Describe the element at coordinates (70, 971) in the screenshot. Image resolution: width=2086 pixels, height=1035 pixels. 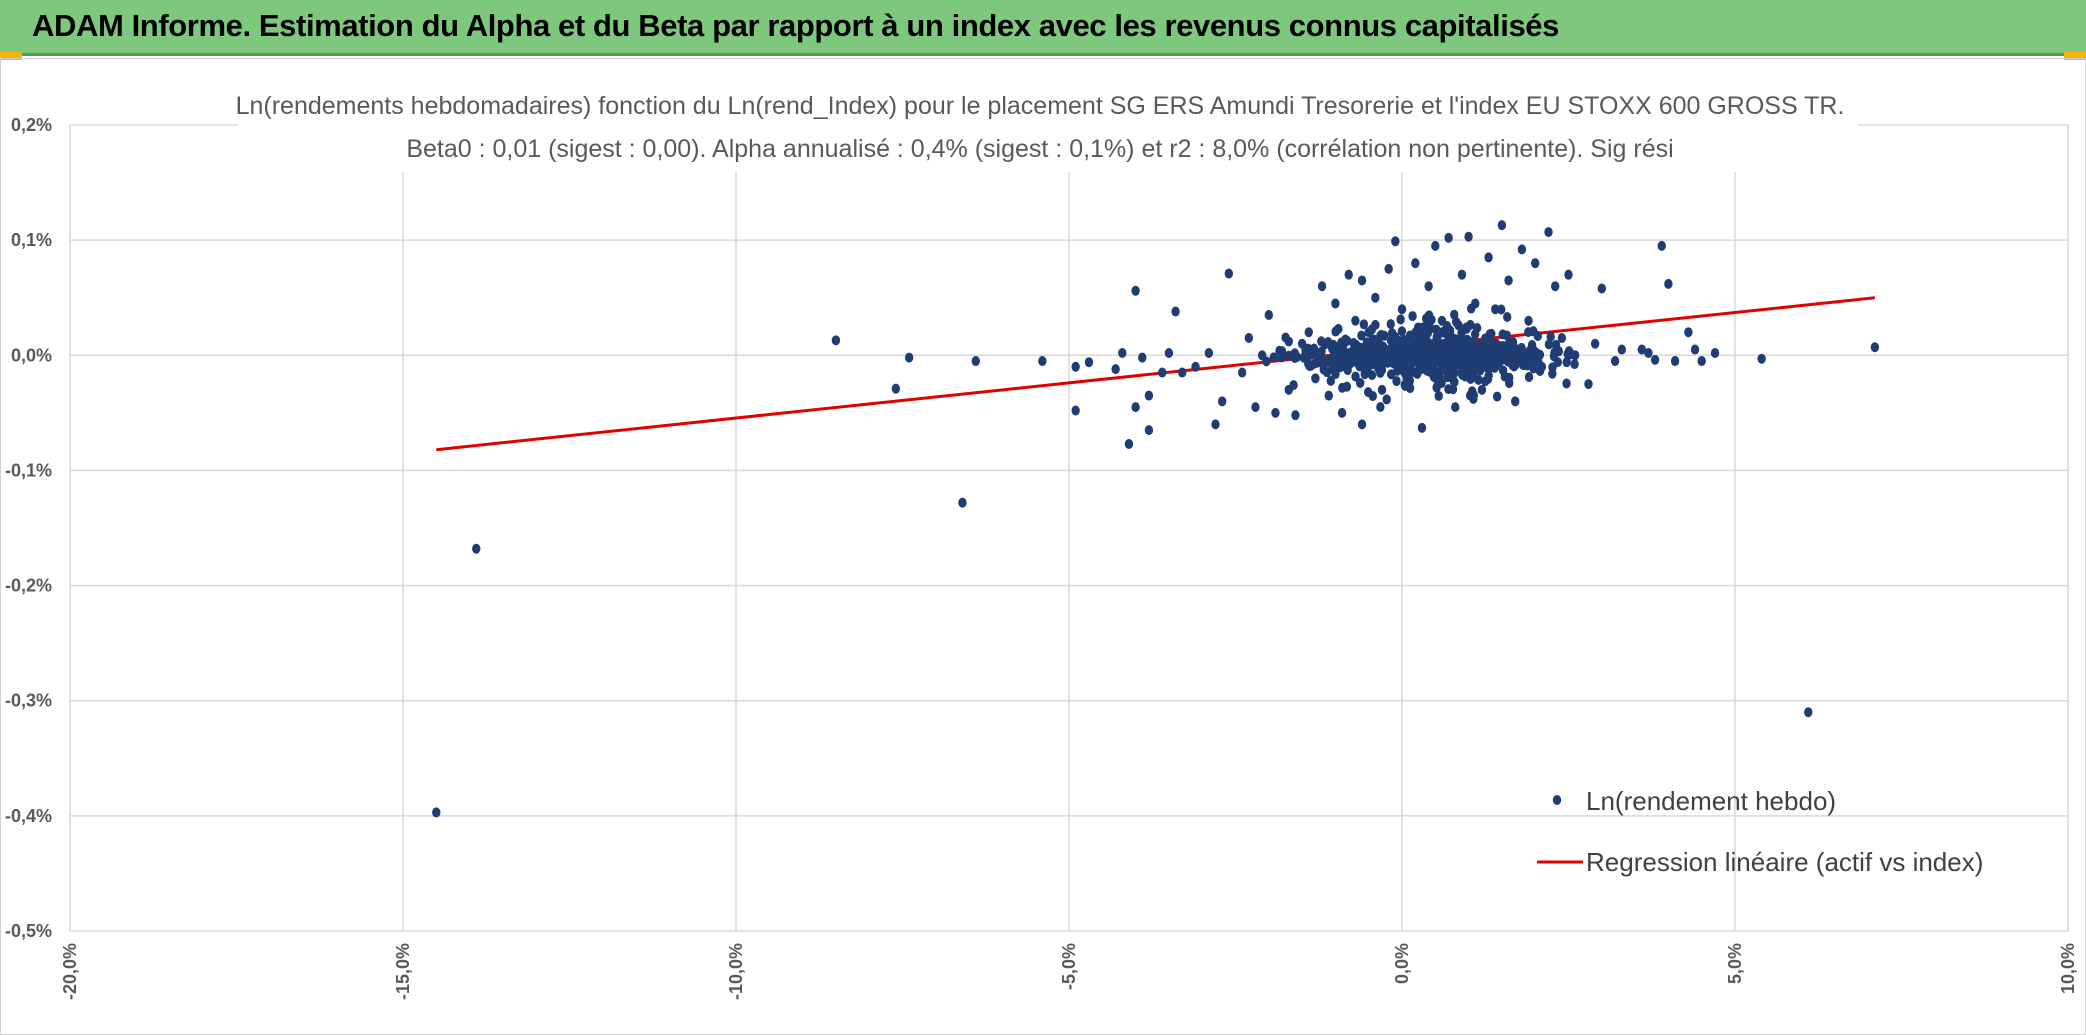
I see `x-tick-label: -20,0%` at that location.